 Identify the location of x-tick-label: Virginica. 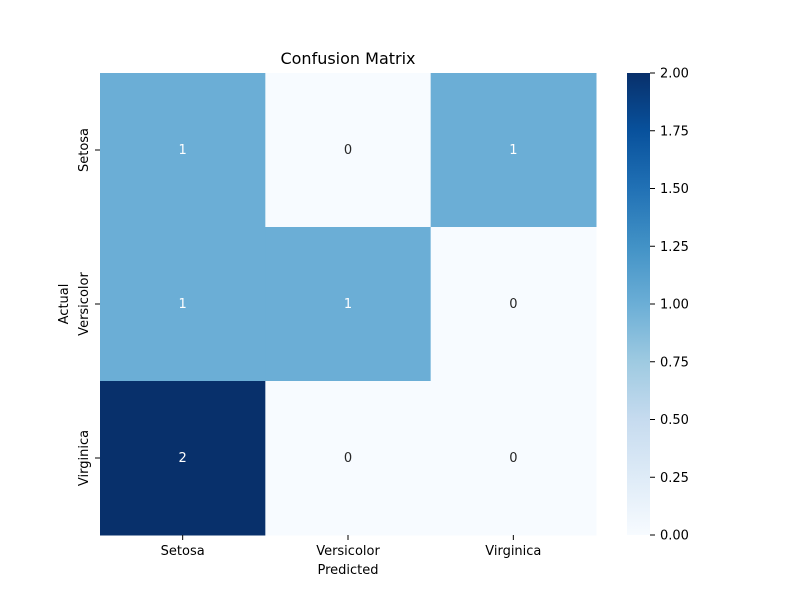
(513, 551).